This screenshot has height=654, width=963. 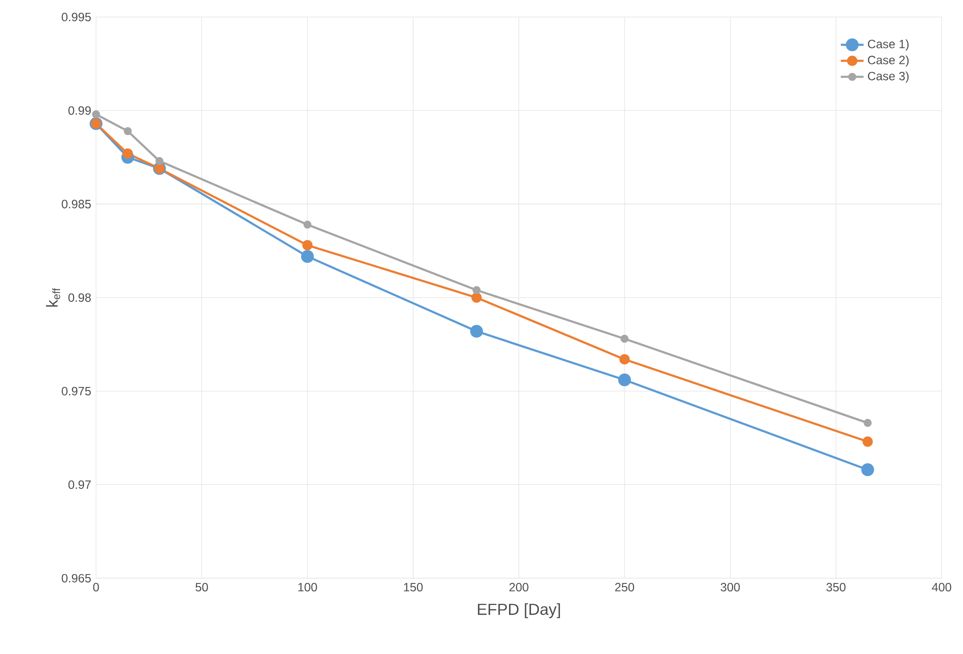 What do you see at coordinates (76, 391) in the screenshot?
I see `y-tick-label: 0.975` at bounding box center [76, 391].